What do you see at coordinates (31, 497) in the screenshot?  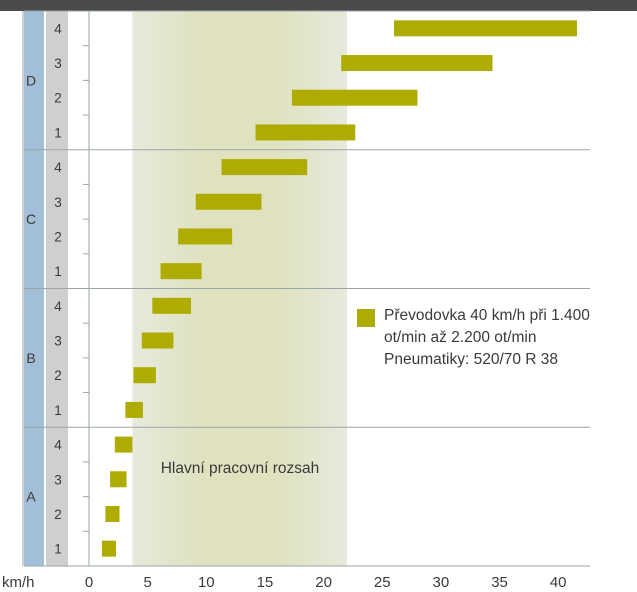 I see `range-label-a: A` at bounding box center [31, 497].